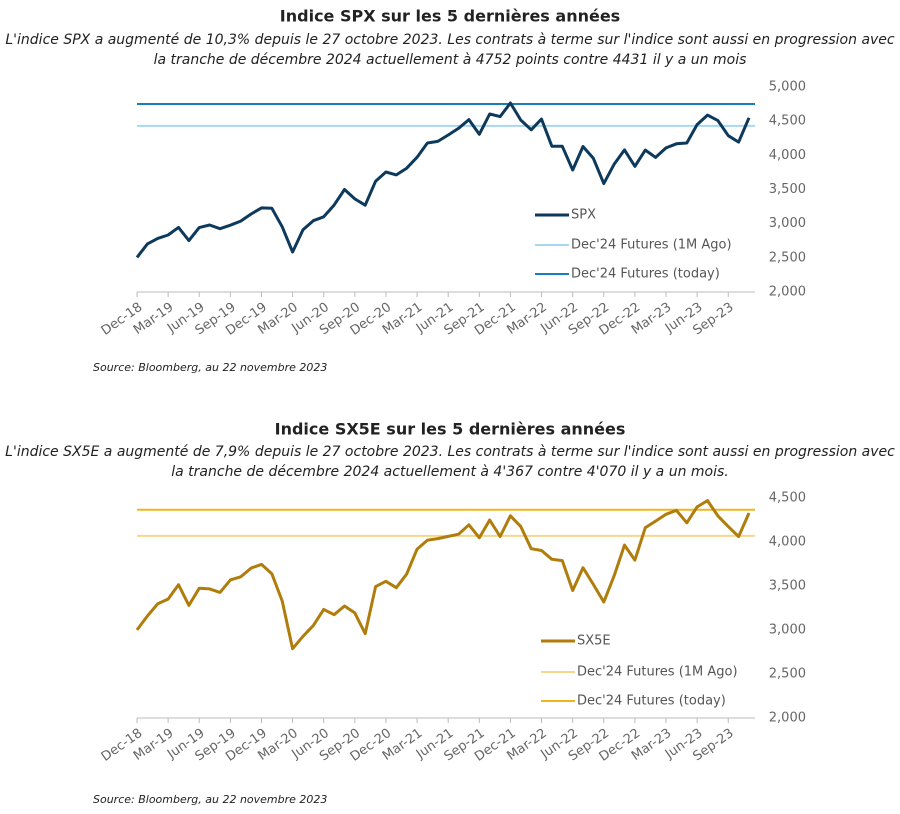 The width and height of the screenshot is (900, 814). Describe the element at coordinates (450, 16) in the screenshot. I see `chart-title: Indice SPX sur les 5 dernières années` at that location.